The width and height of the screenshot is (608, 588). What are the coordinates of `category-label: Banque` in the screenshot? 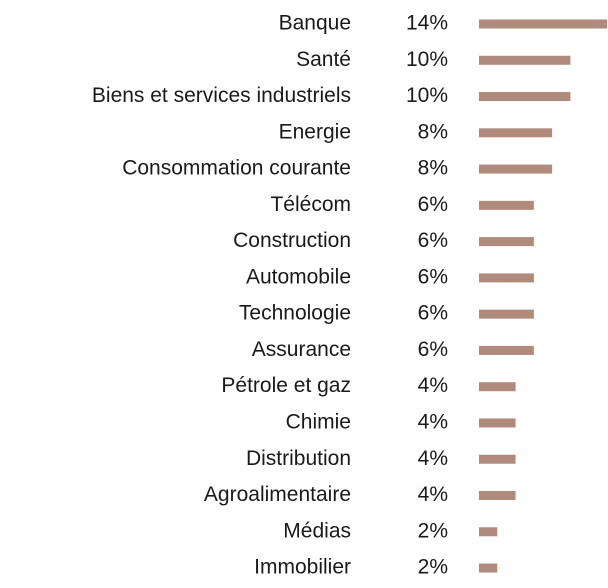 It's located at (315, 23).